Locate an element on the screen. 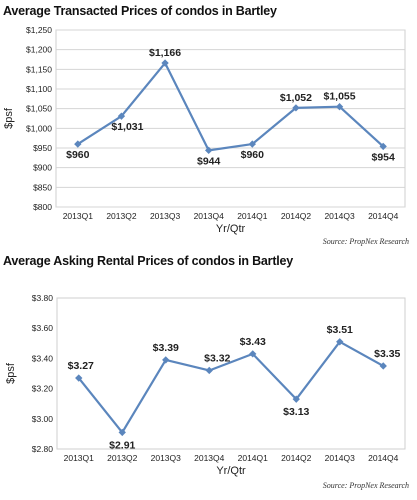 The image size is (417, 500). data-label: $1,166 is located at coordinates (165, 53).